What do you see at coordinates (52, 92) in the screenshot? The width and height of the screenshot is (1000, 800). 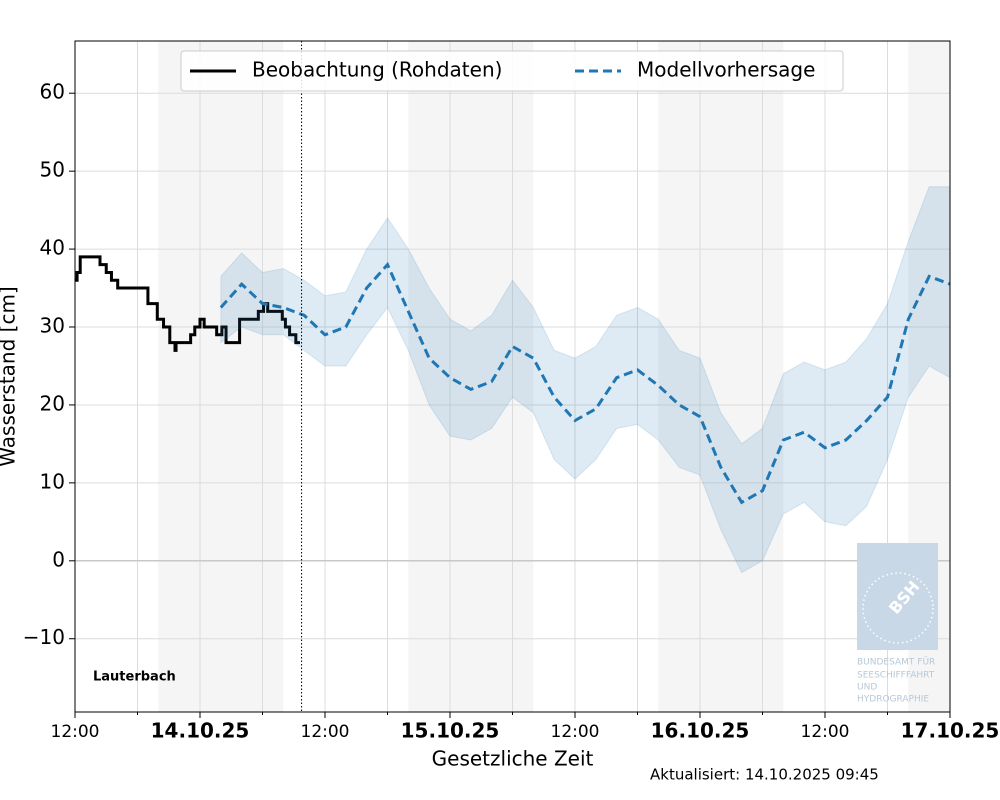 I see `y-tick-label: 60` at bounding box center [52, 92].